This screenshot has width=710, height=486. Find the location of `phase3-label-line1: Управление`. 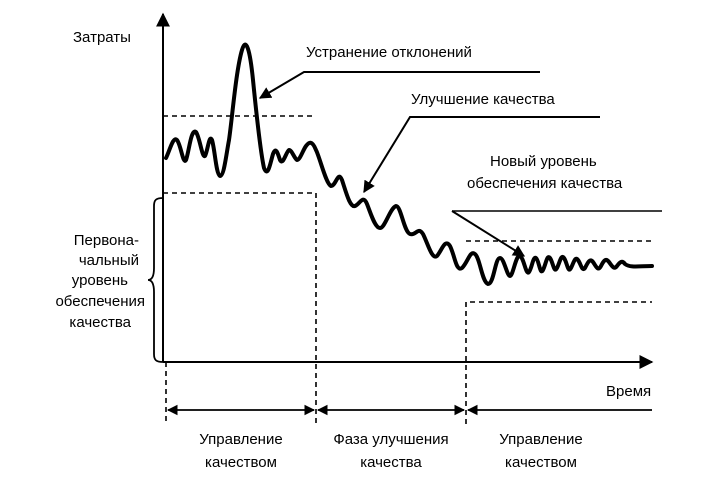

phase3-label-line1: Управление is located at coordinates (540, 439).